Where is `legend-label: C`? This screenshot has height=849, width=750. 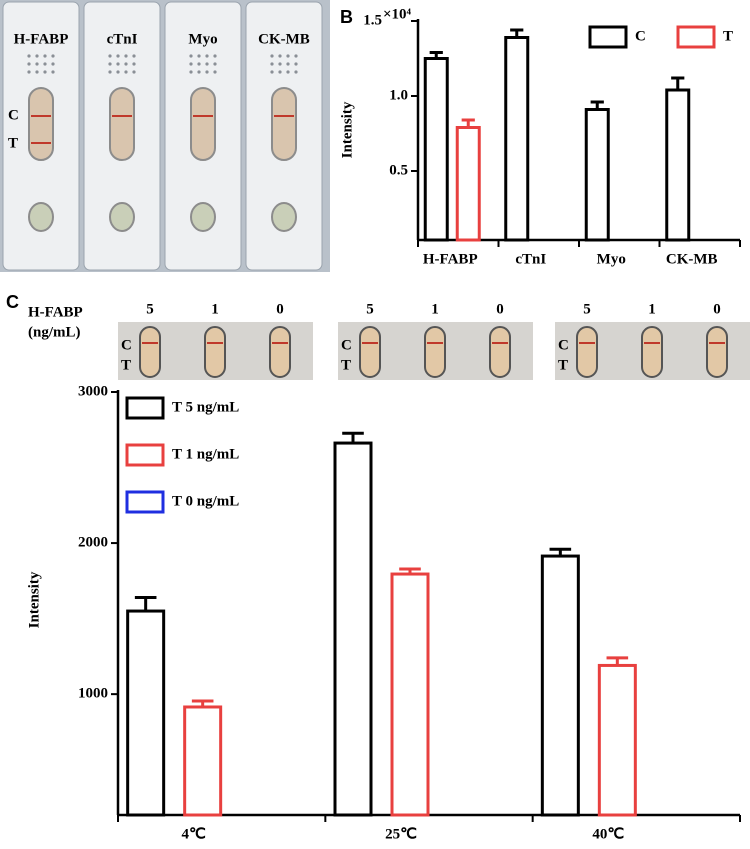
legend-label: C is located at coordinates (640, 36).